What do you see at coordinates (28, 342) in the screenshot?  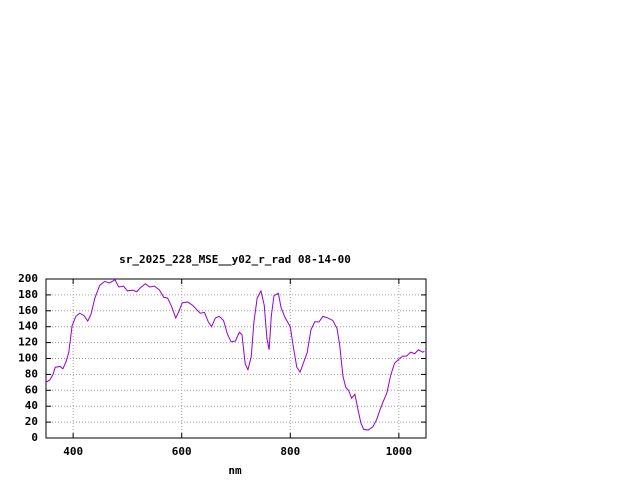 I see `y-tick-label: 120` at bounding box center [28, 342].